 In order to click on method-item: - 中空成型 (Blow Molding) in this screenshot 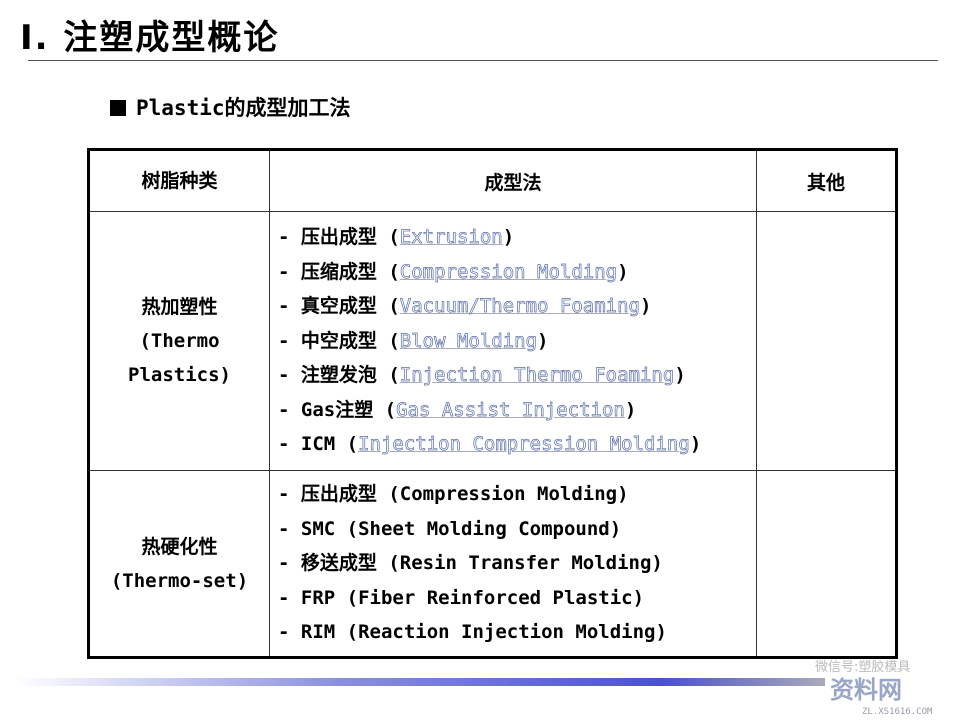, I will do `click(517, 341)`.